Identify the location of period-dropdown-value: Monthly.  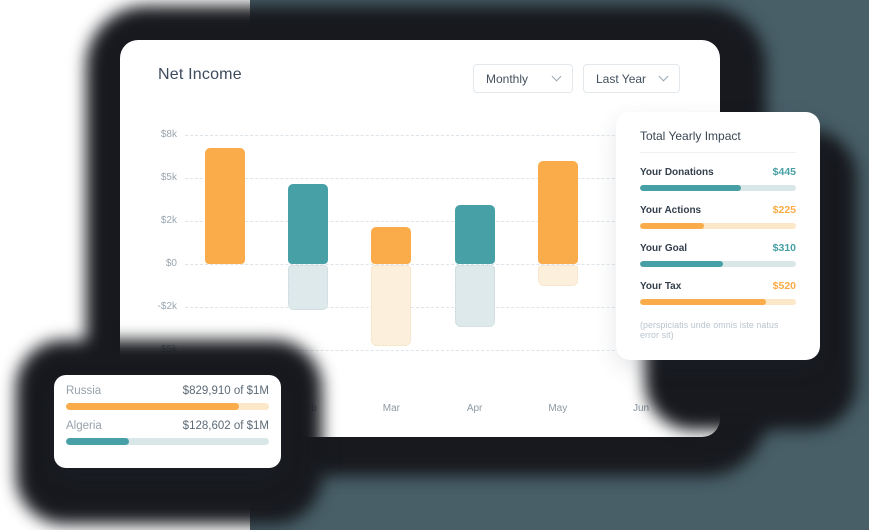
(507, 78).